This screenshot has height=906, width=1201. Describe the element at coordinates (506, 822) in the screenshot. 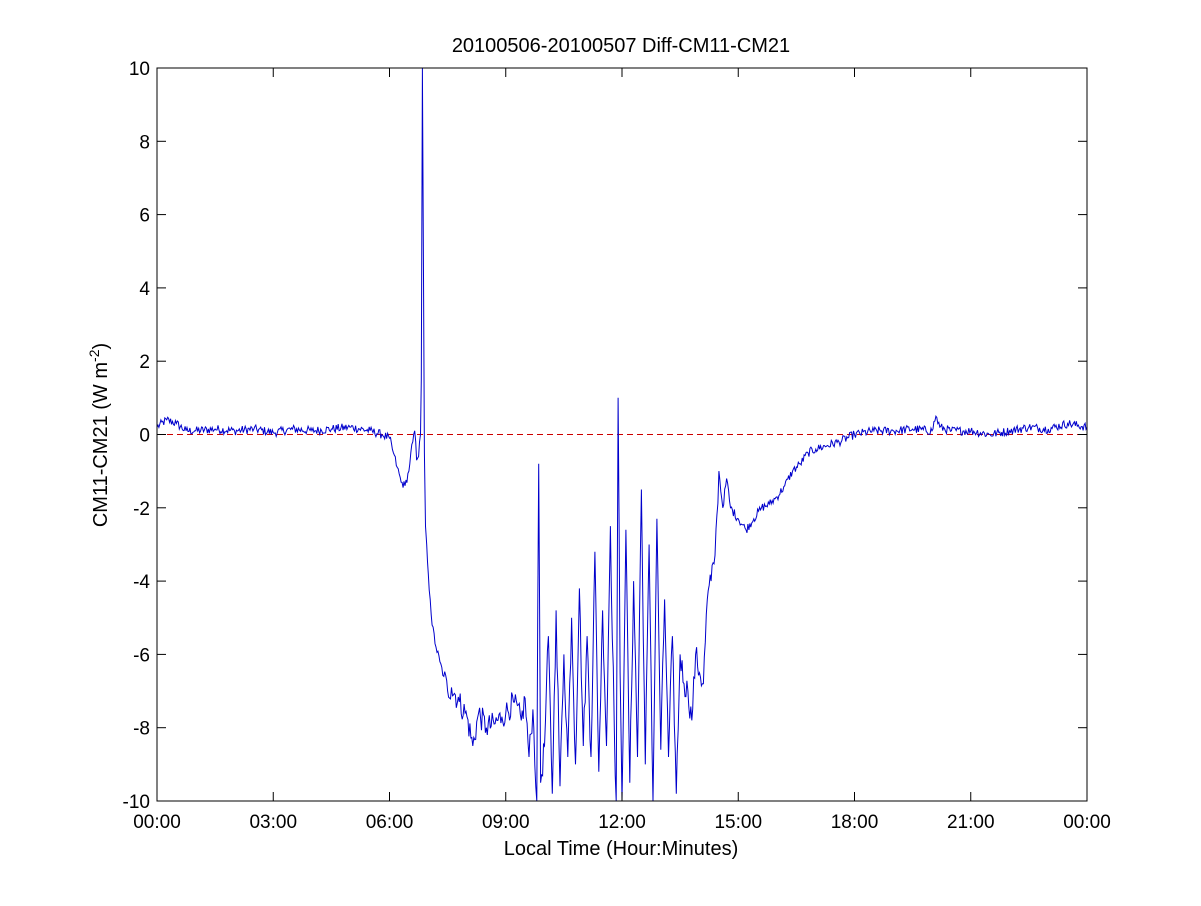

I see `x-tick-label: 09:00` at that location.